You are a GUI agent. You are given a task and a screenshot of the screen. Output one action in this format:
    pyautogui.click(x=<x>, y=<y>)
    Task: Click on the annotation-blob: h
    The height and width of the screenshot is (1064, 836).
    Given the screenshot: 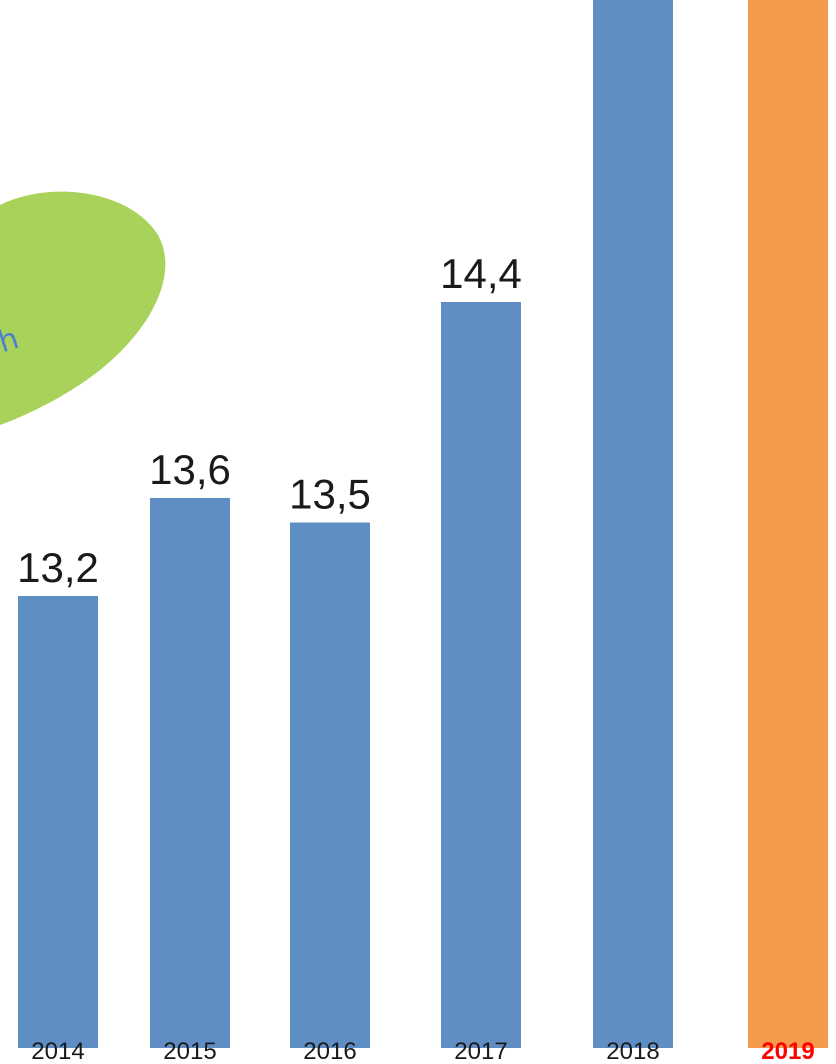 What is the action you would take?
    pyautogui.click(x=83, y=308)
    